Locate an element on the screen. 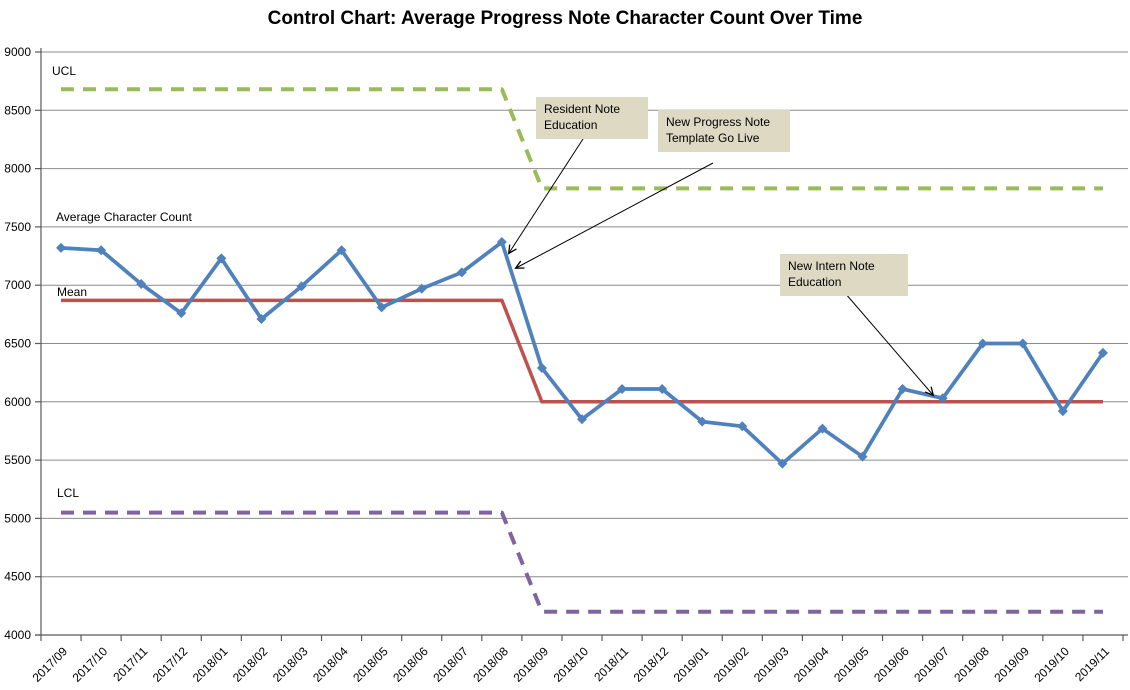 Image resolution: width=1130 pixels, height=690 pixels. svg-text: 8000 is located at coordinates (17, 169).